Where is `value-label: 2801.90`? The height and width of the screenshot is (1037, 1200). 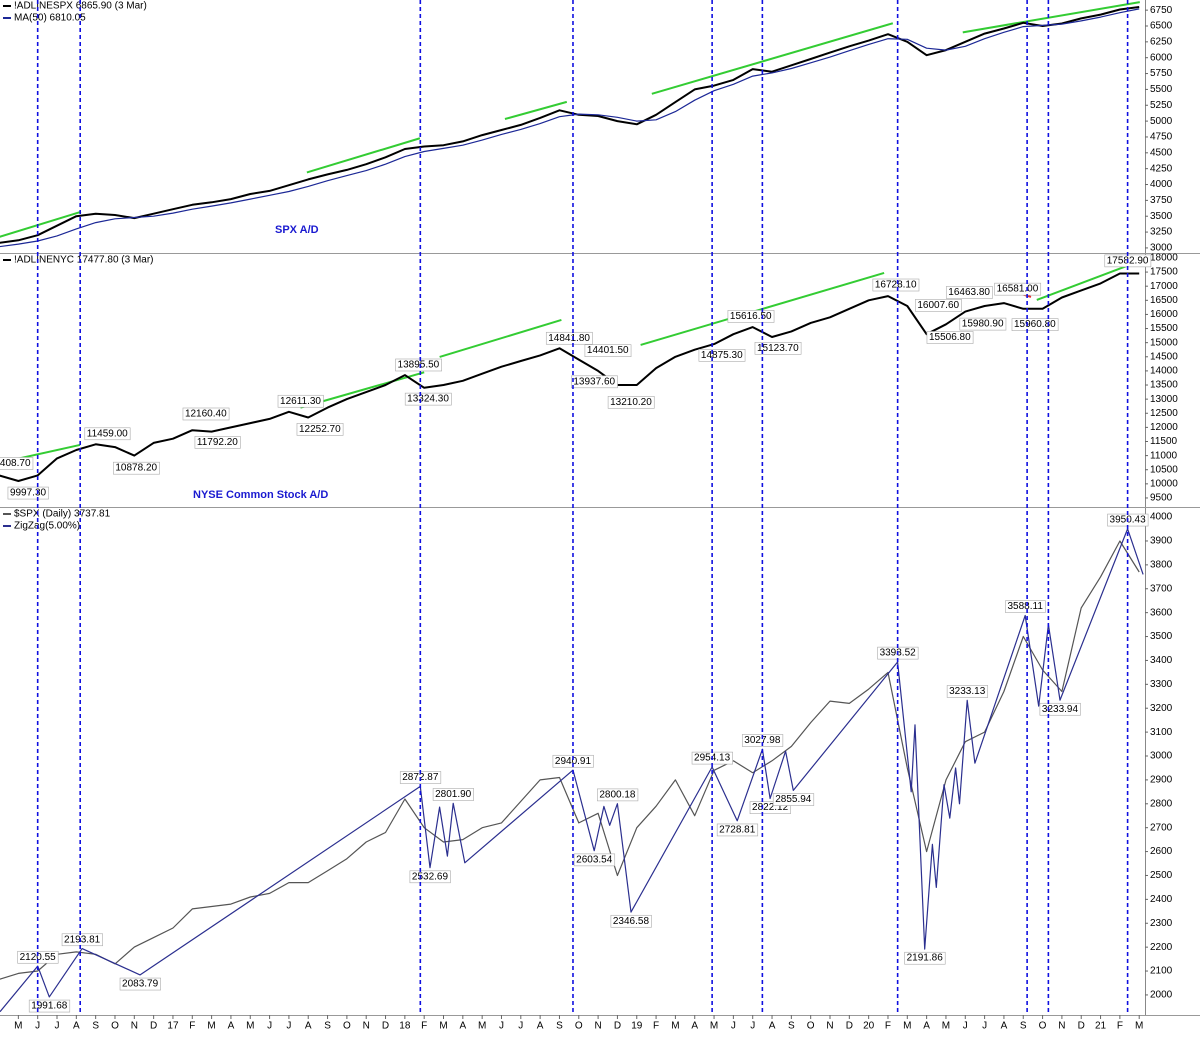
value-label: 2801.90 is located at coordinates (453, 794).